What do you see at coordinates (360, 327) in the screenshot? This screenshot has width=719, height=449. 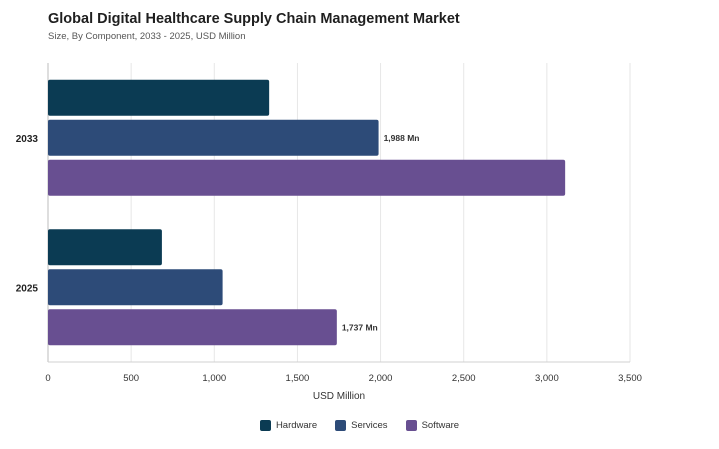 I see `data-label: 1,737 Mn` at bounding box center [360, 327].